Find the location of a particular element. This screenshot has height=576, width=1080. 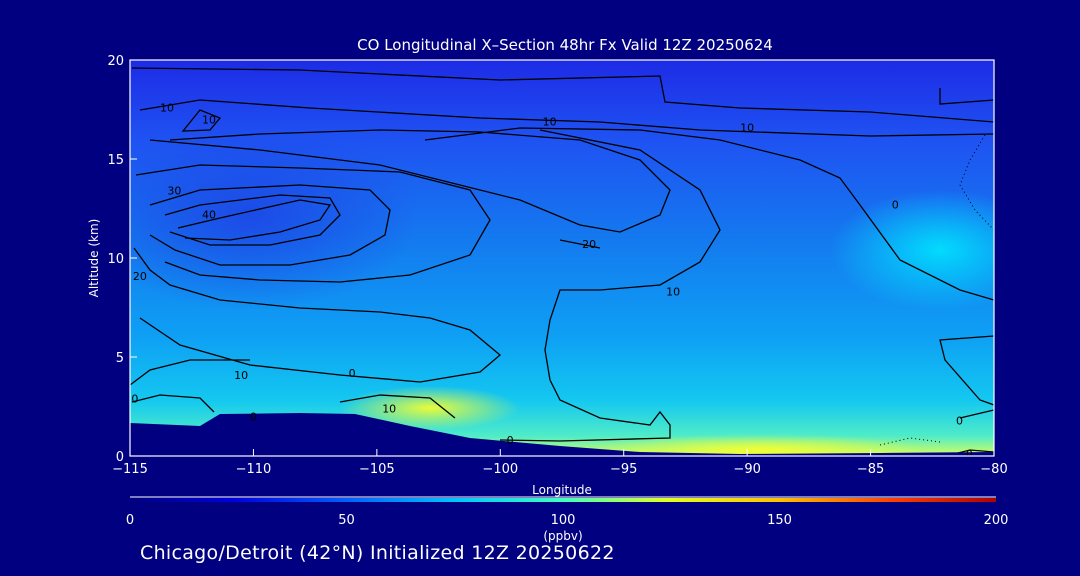

y-tick-label: 15 is located at coordinates (115, 160).